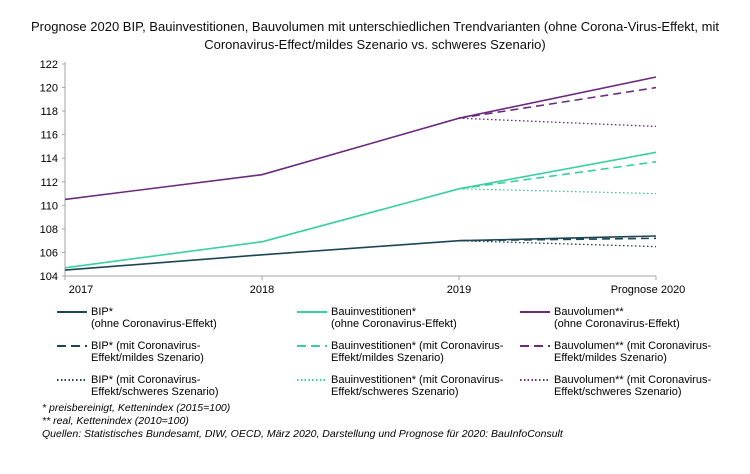 The width and height of the screenshot is (750, 474). I want to click on x-tick-label: Prognose 2020, so click(648, 290).